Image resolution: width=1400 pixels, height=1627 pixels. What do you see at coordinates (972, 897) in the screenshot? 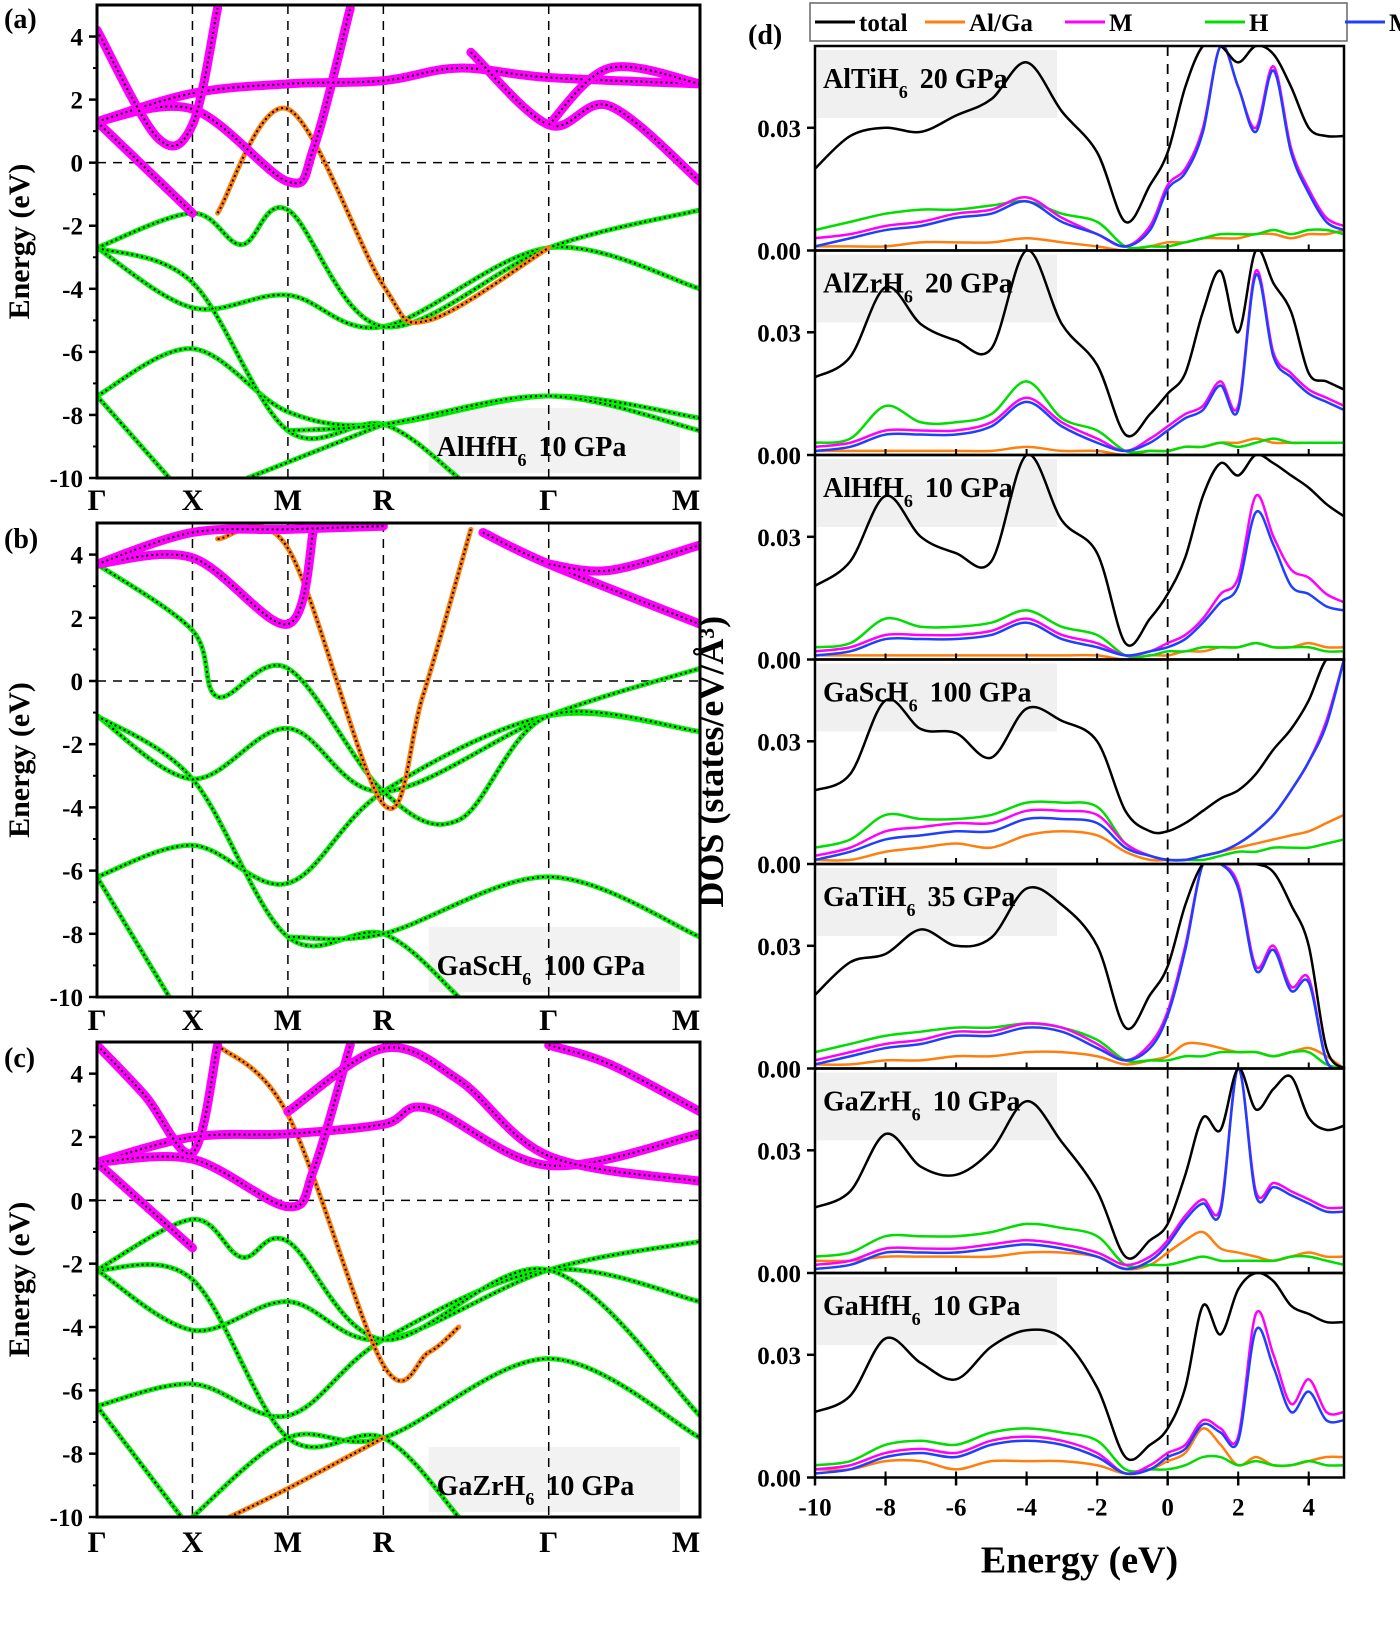
I see `pressure-label: 35 GPa` at bounding box center [972, 897].